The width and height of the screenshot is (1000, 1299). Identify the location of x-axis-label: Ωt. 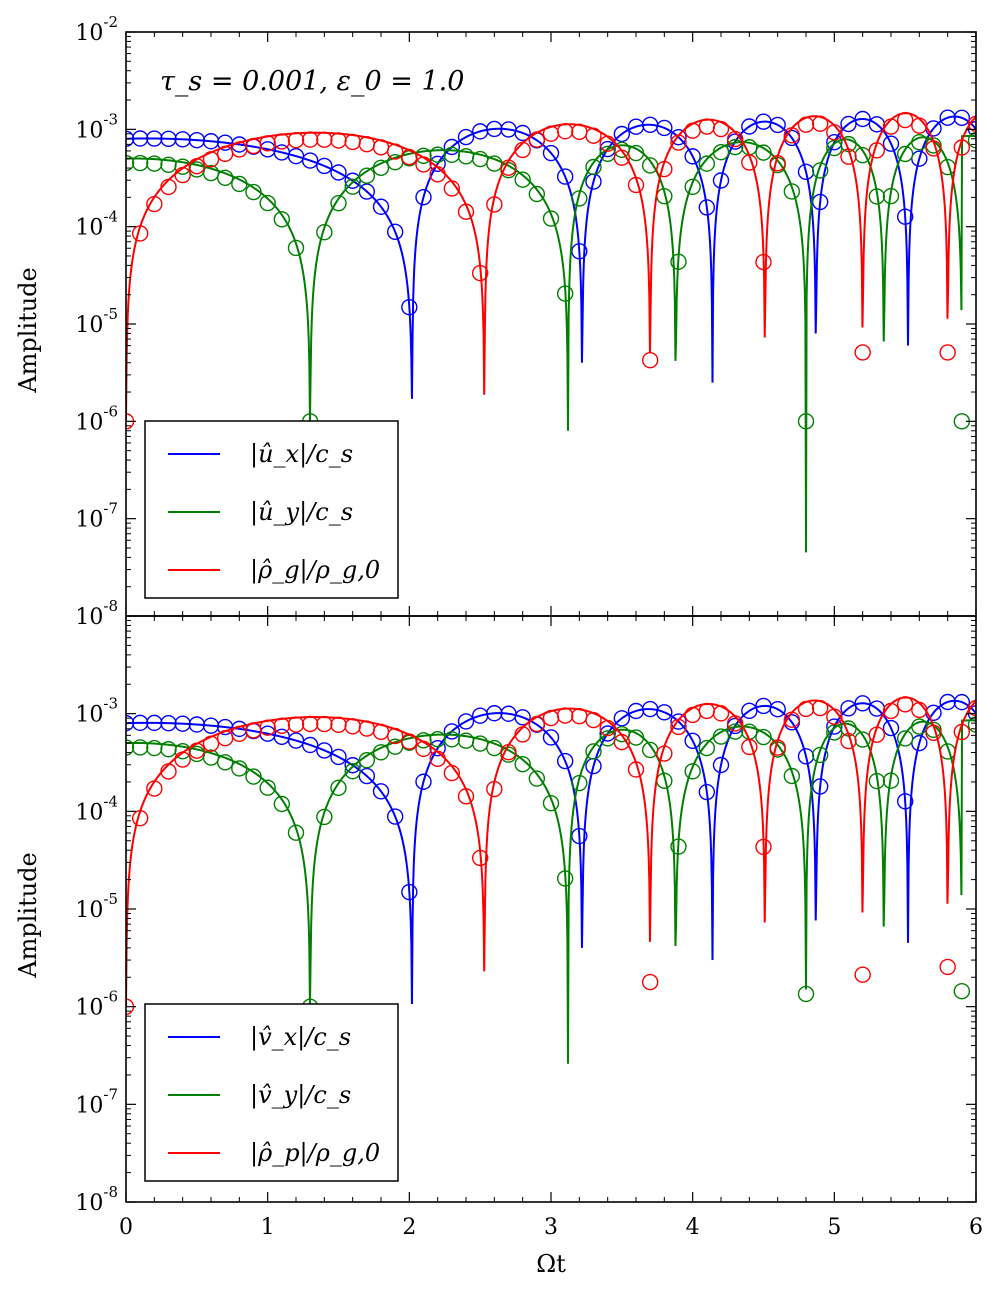
(551, 1264).